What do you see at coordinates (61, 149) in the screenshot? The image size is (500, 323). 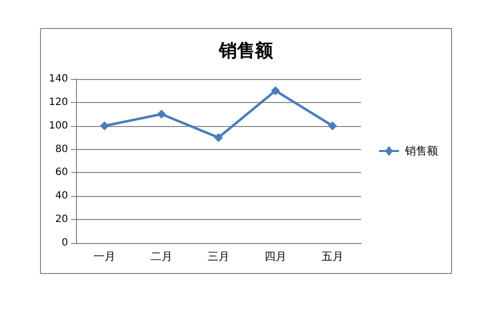 I see `y-tick-label: 80` at bounding box center [61, 149].